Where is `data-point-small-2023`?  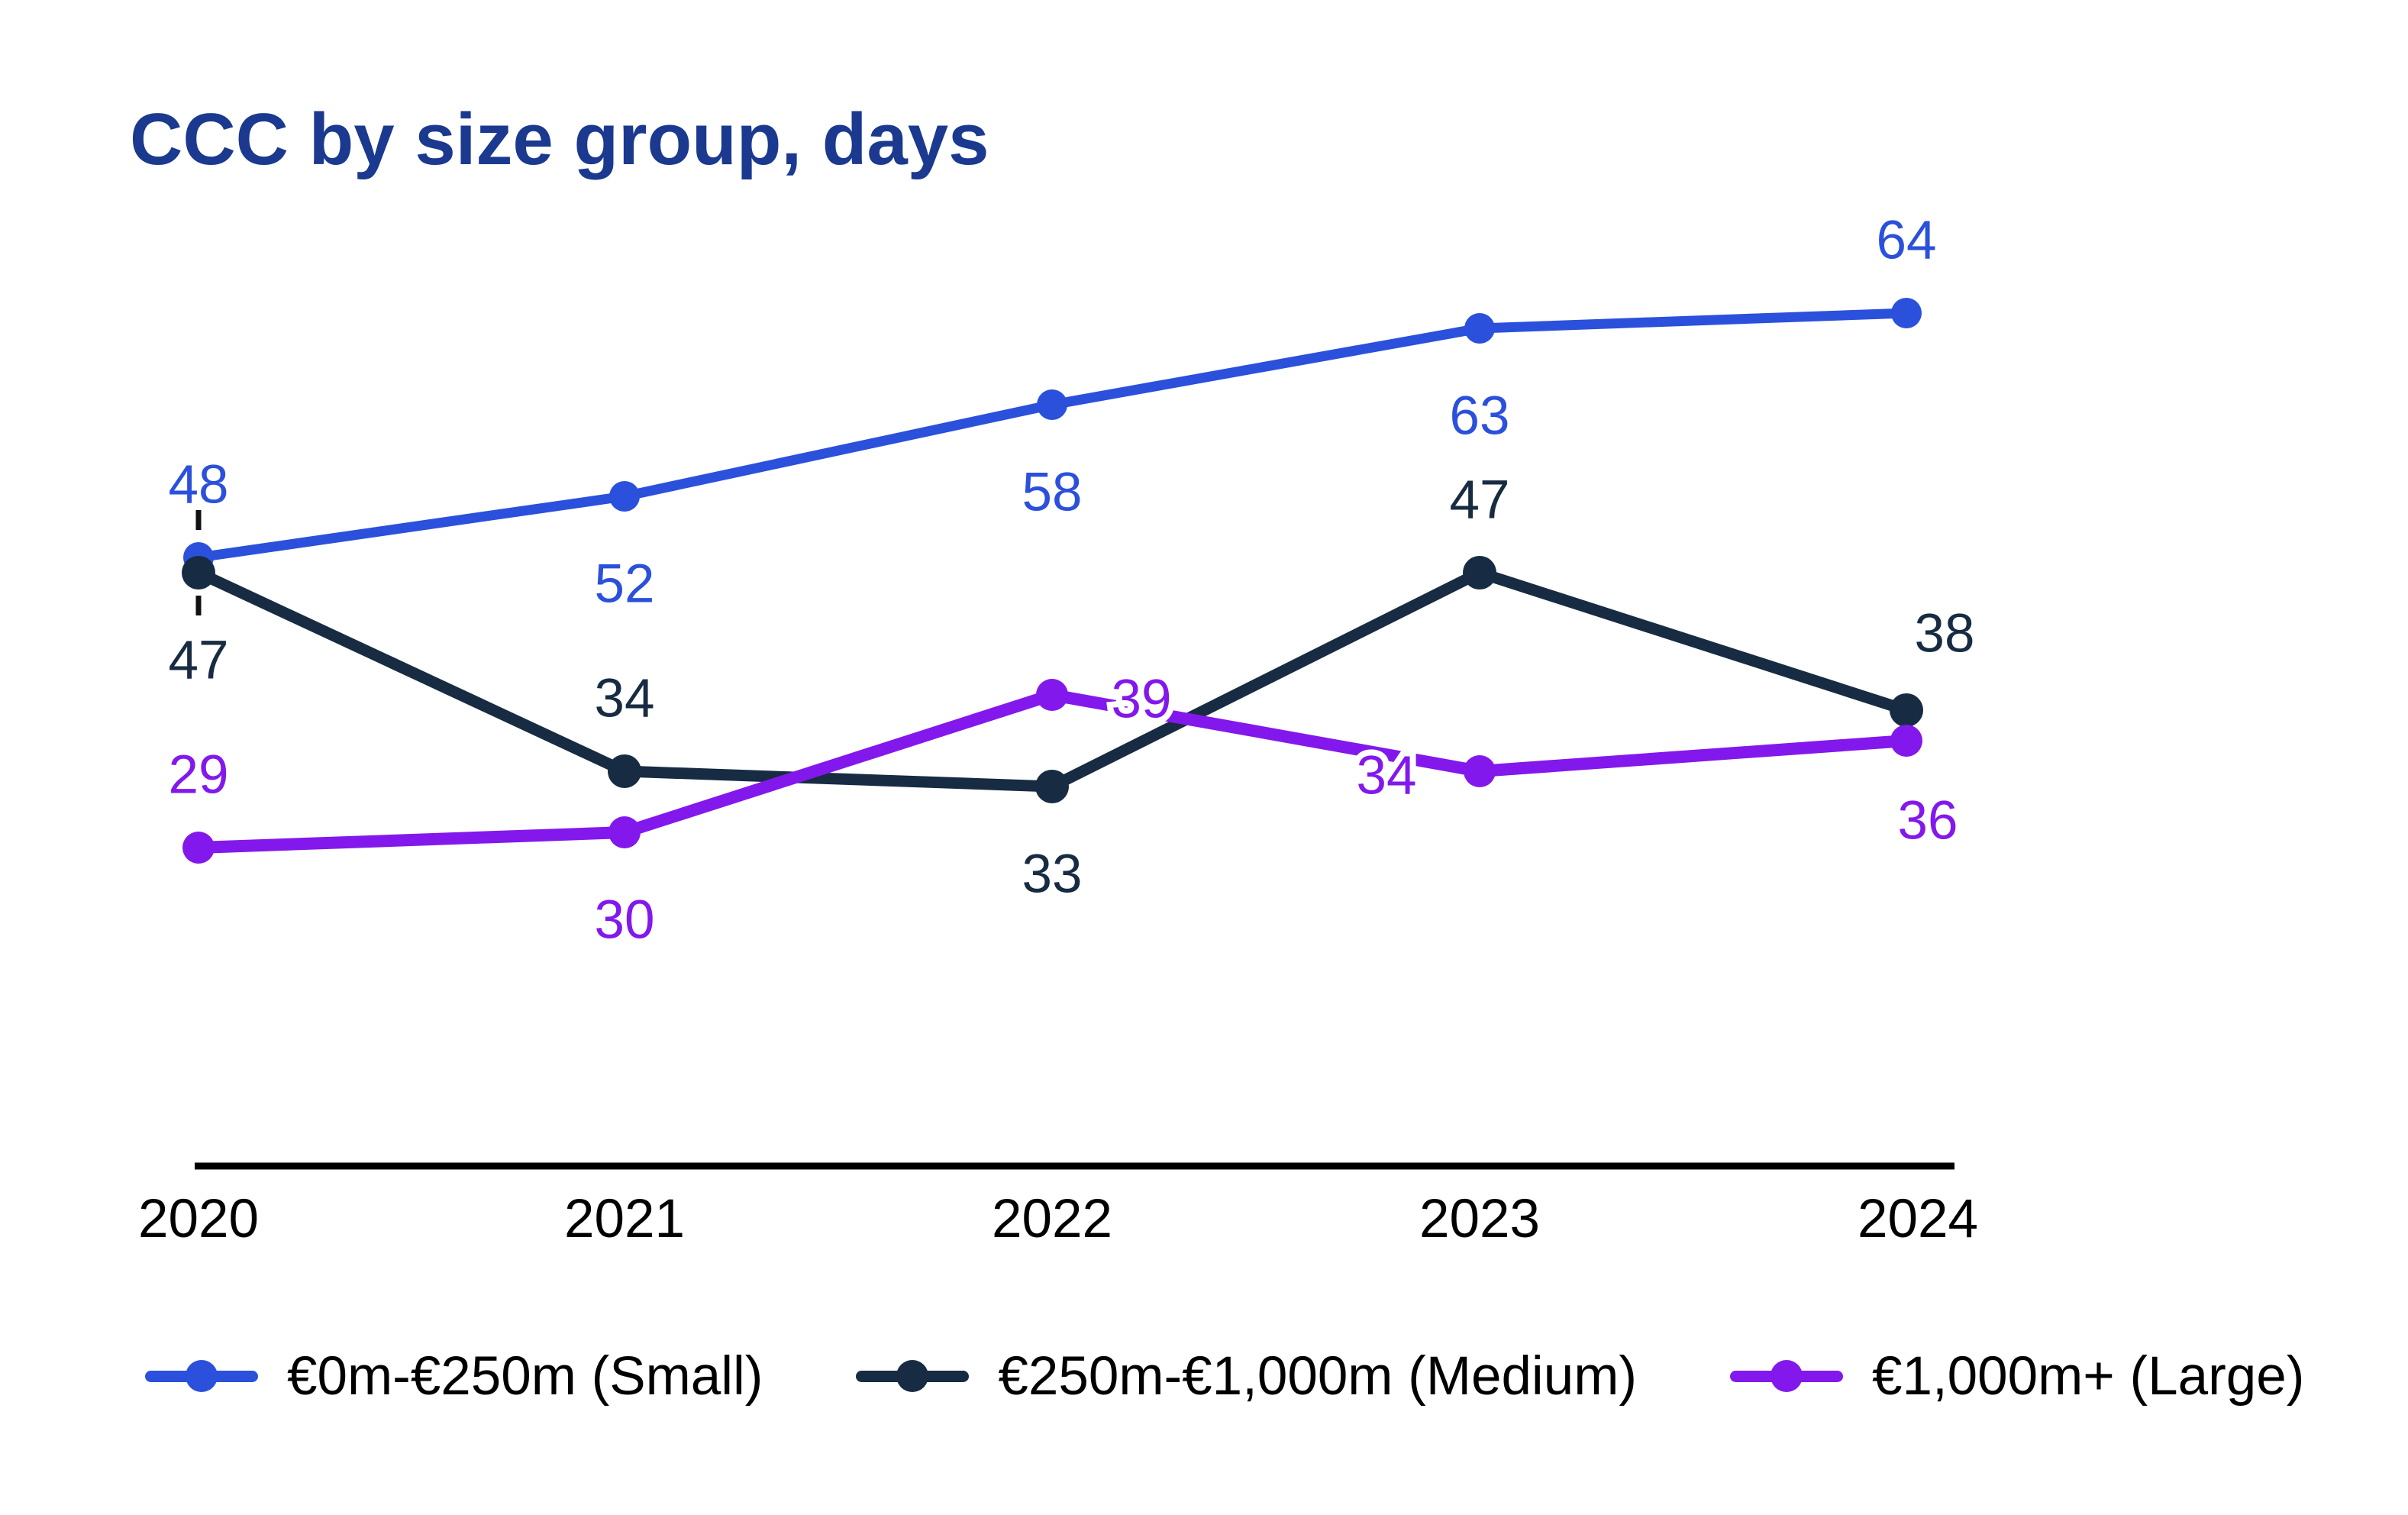 data-point-small-2023 is located at coordinates (1479, 328).